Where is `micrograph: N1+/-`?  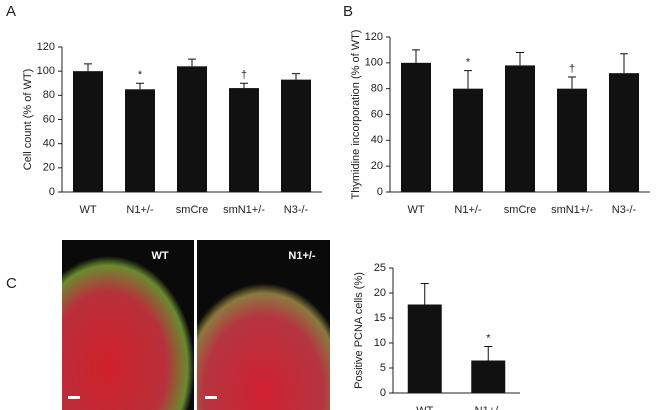 micrograph: N1+/- is located at coordinates (263, 325).